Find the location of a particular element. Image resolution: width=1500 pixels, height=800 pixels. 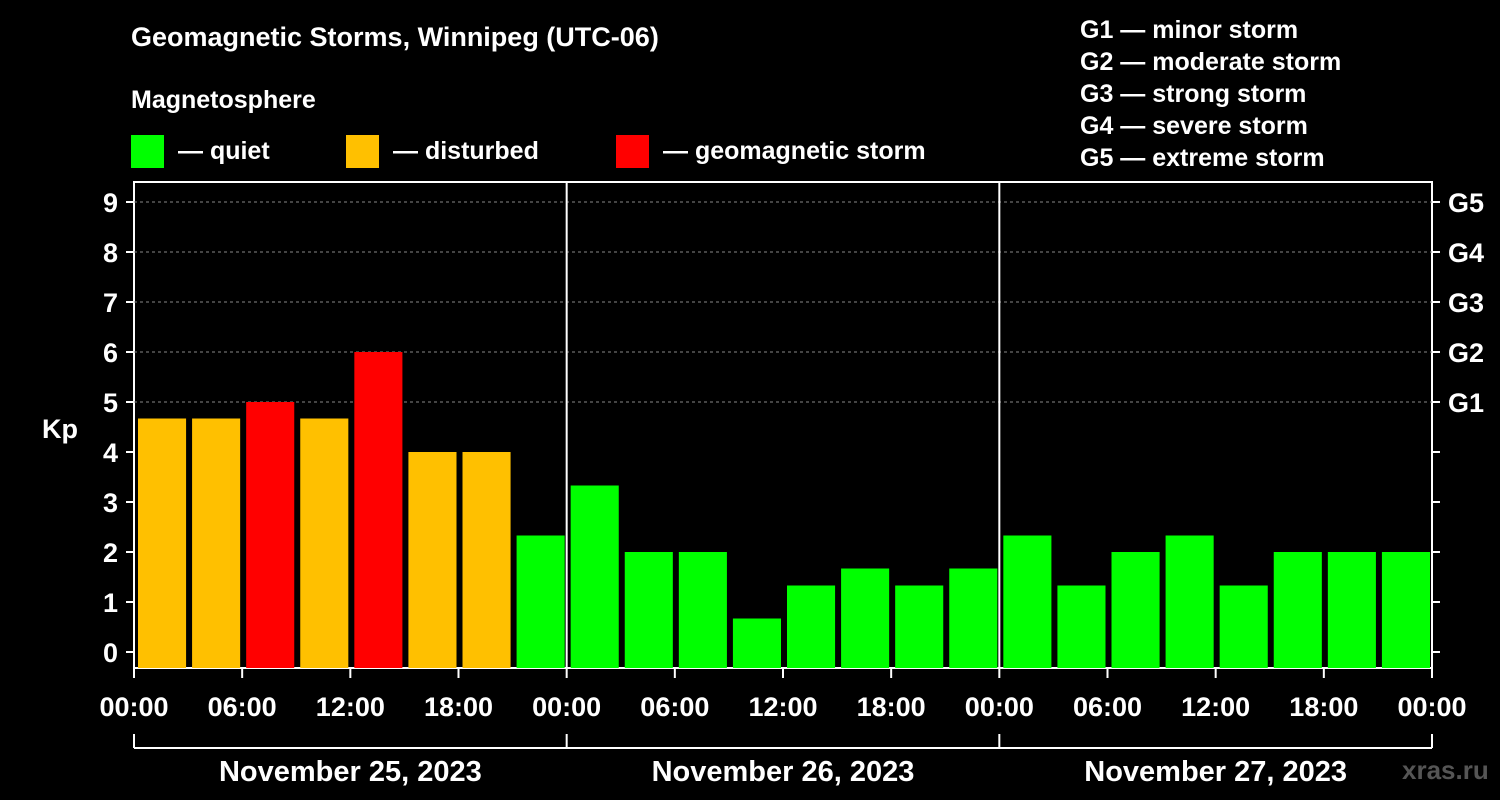

magnetosphere-label: Magnetosphere is located at coordinates (223, 100).